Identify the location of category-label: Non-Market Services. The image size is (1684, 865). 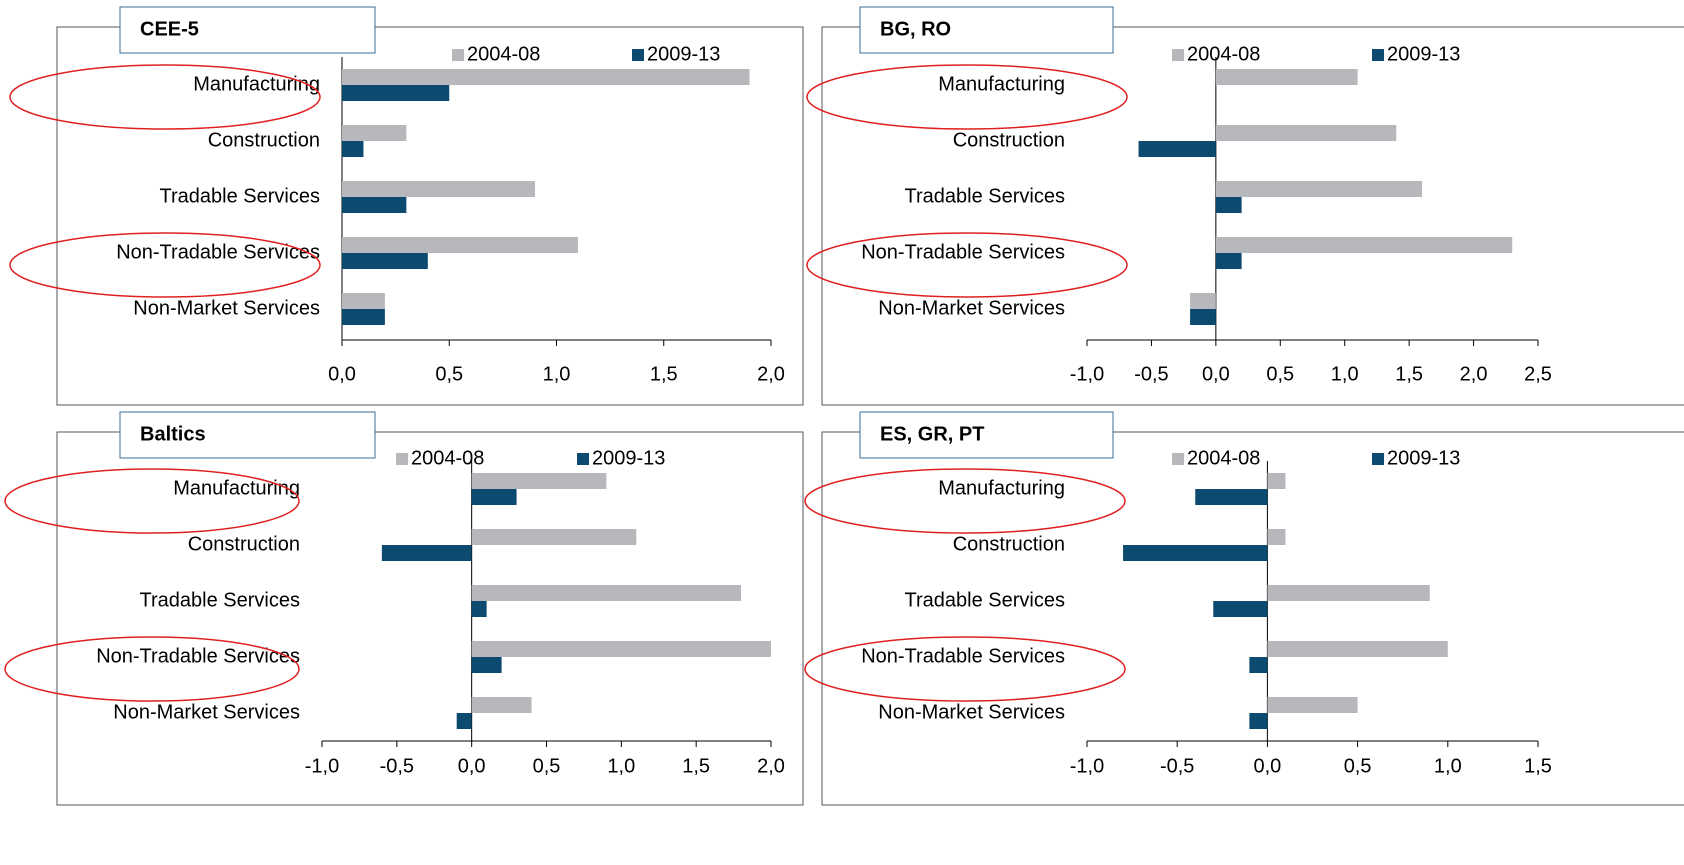
(226, 308).